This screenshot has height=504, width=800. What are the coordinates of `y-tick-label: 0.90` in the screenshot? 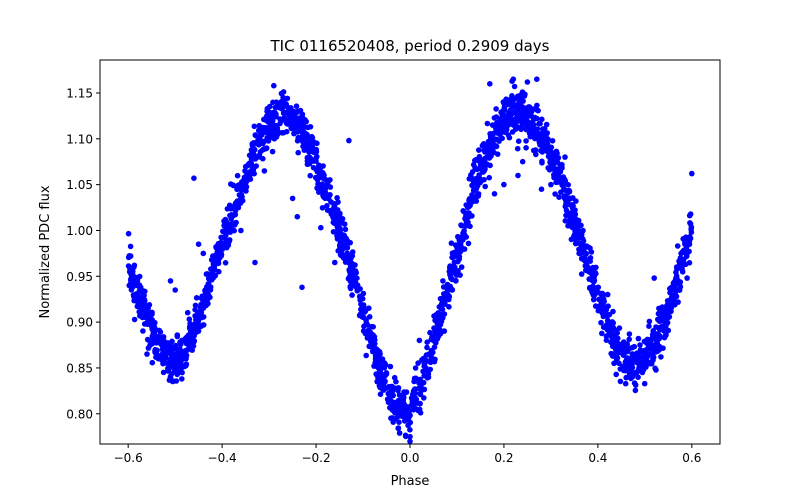 It's located at (79, 323).